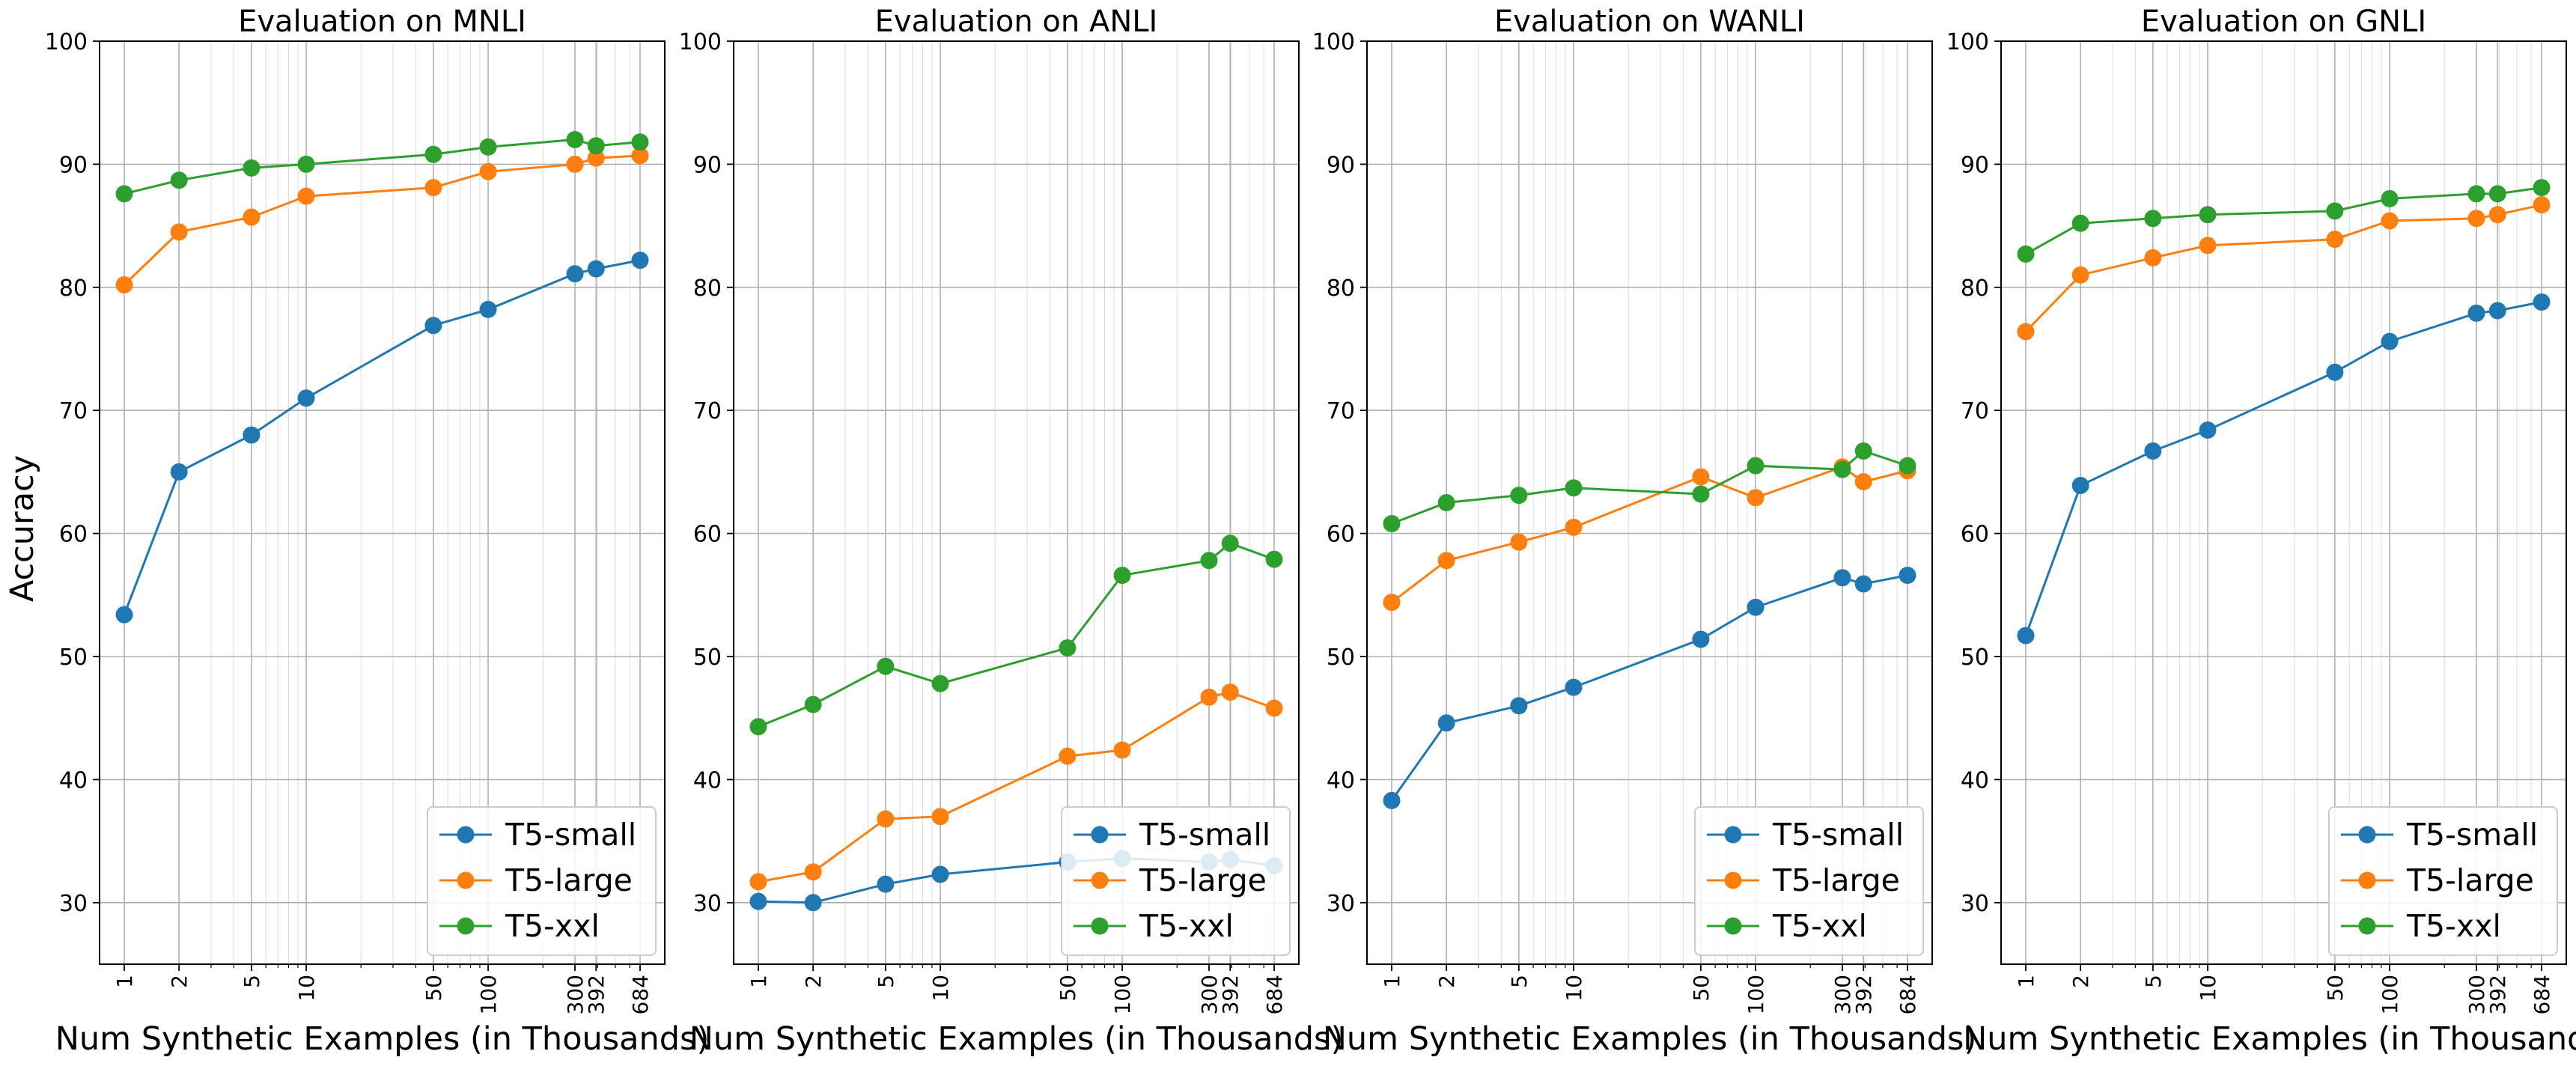 This screenshot has width=2576, height=1066. Describe the element at coordinates (382, 21) in the screenshot. I see `chart-title: Evaluation on MNLI` at that location.